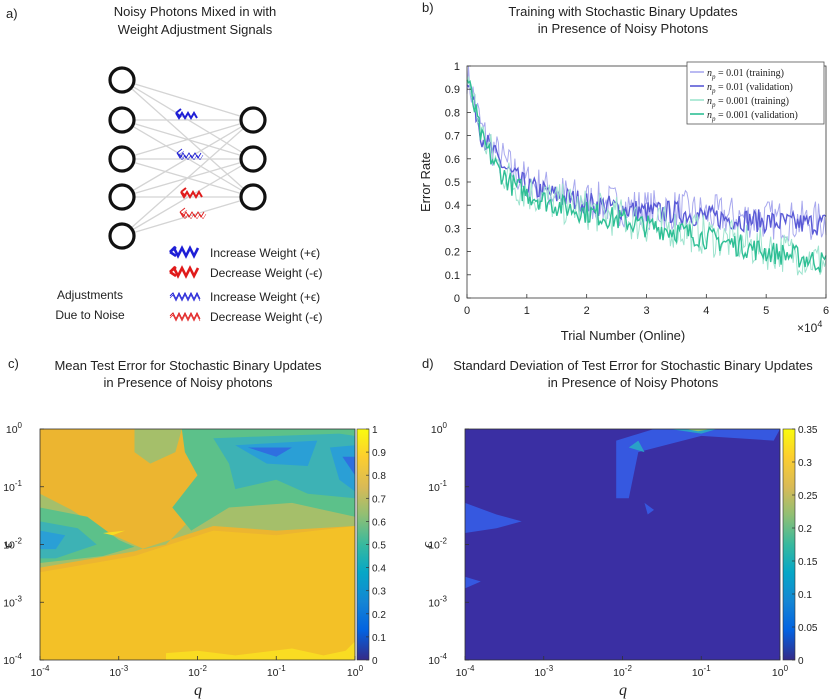 The image size is (830, 700). I want to click on colorbar-tick-label: 0.7, so click(379, 499).